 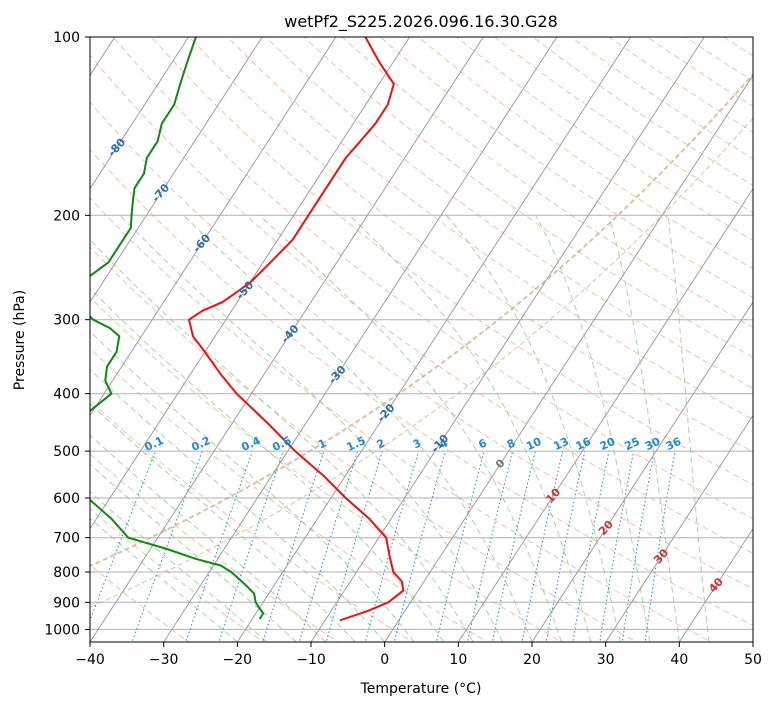 What do you see at coordinates (384, 660) in the screenshot?
I see `x-tick-label: 0` at bounding box center [384, 660].